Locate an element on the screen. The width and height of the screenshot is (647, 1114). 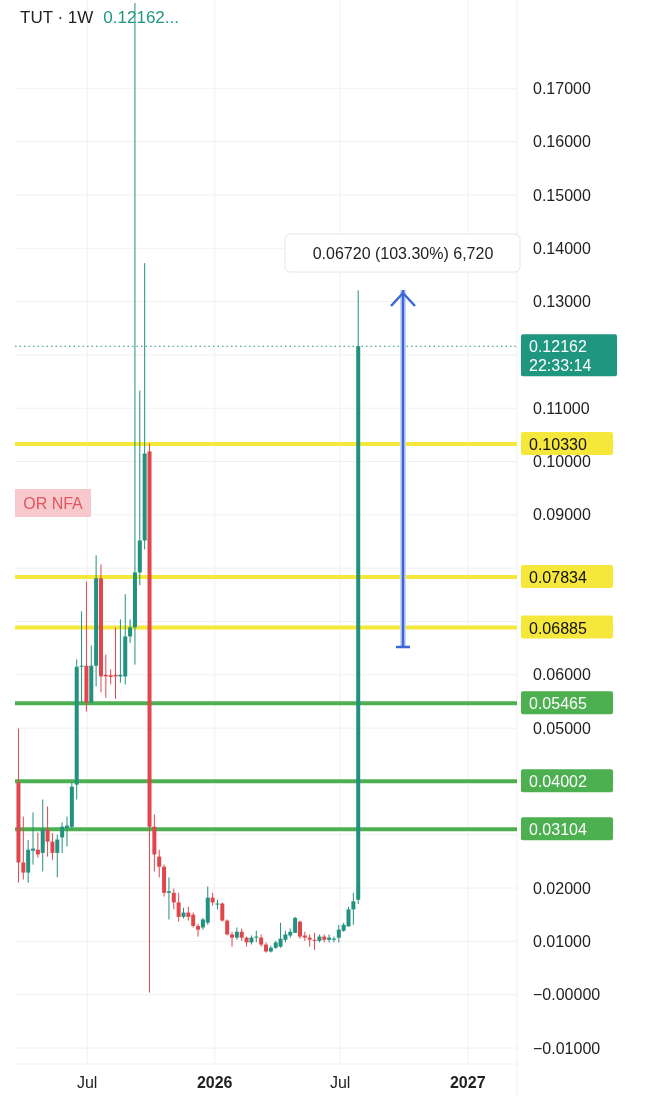
y-tick-label: 0.02000 is located at coordinates (562, 888).